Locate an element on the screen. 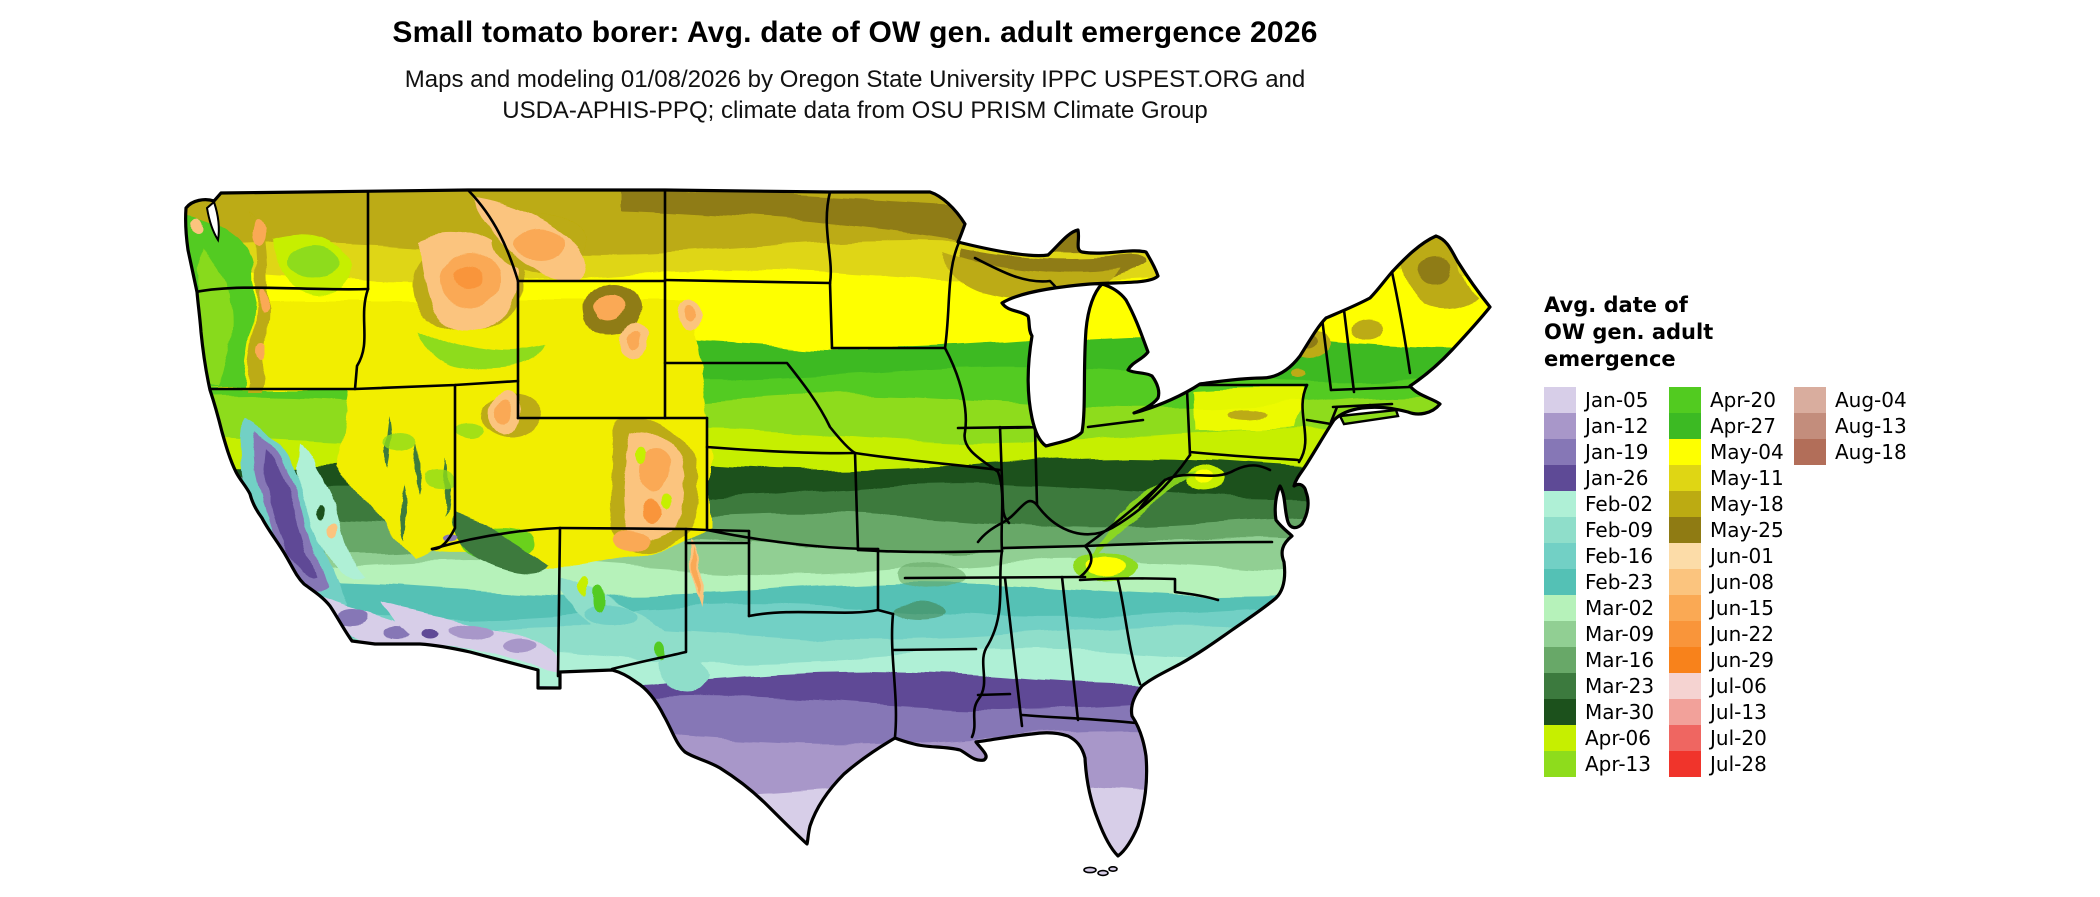 The image size is (2100, 897). legend-entry-May-04: May-04 is located at coordinates (1731, 452).